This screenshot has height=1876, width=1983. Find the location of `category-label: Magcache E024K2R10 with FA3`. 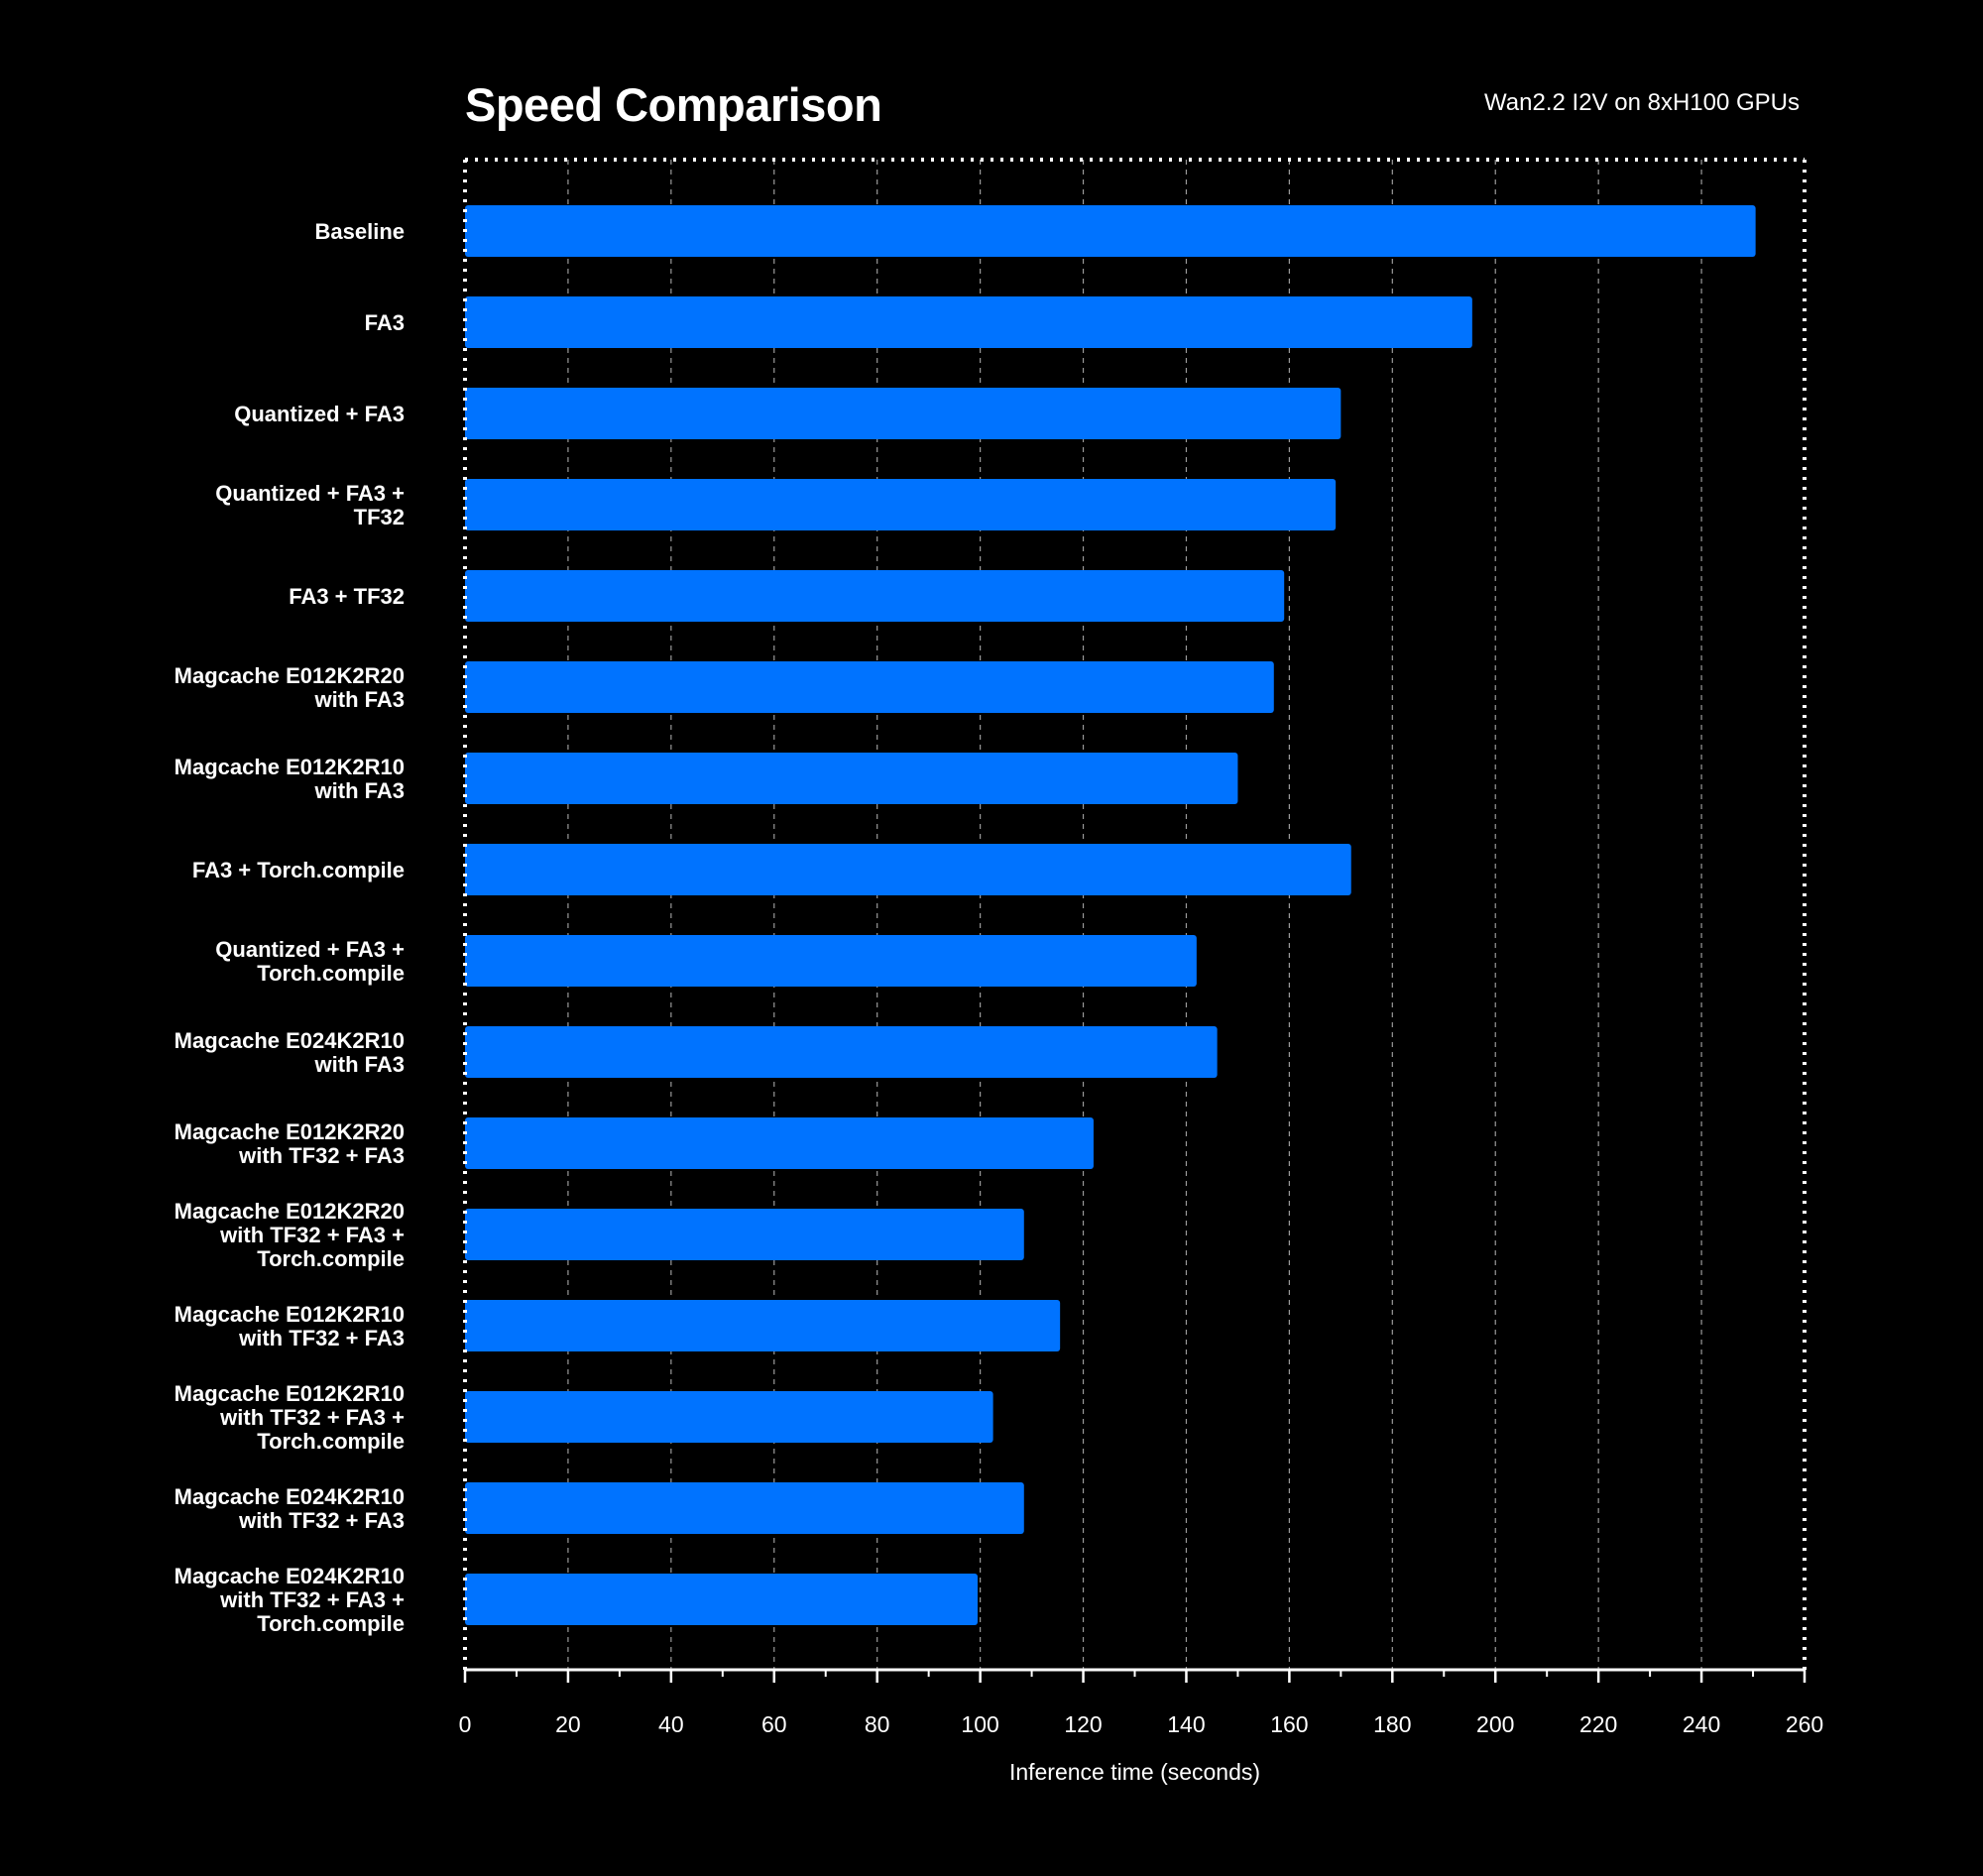

category-label: Magcache E024K2R10 with FA3 is located at coordinates (290, 1052).